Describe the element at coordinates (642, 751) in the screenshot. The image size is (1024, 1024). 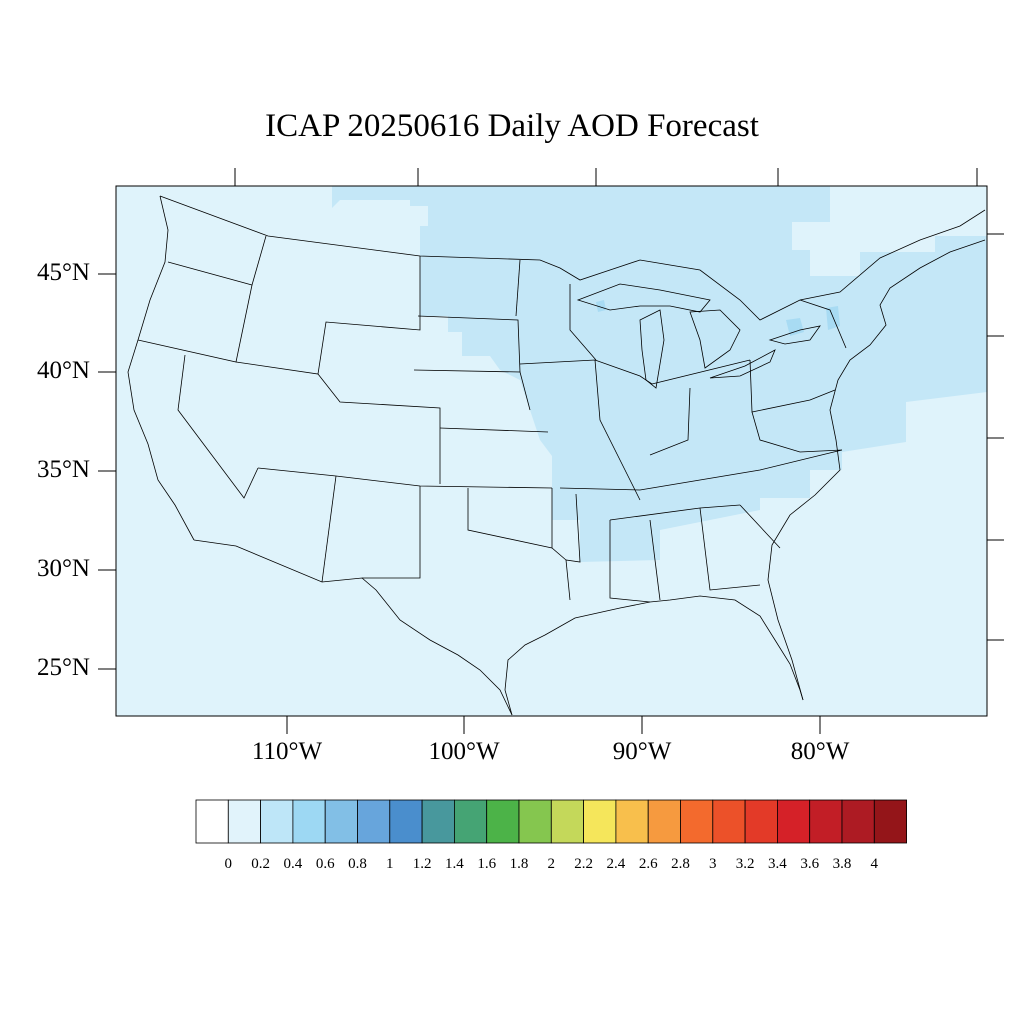
I see `lon-label-90w: 90°W` at that location.